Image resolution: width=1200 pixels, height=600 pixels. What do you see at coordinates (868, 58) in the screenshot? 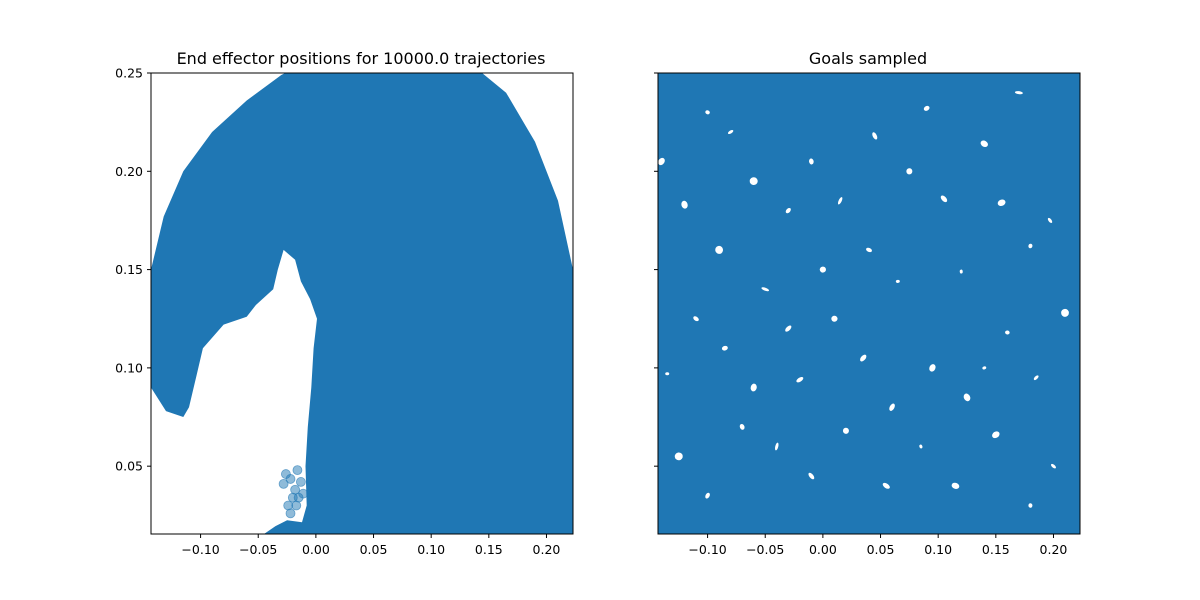
I see `right-plot-title: Goals sampled` at bounding box center [868, 58].